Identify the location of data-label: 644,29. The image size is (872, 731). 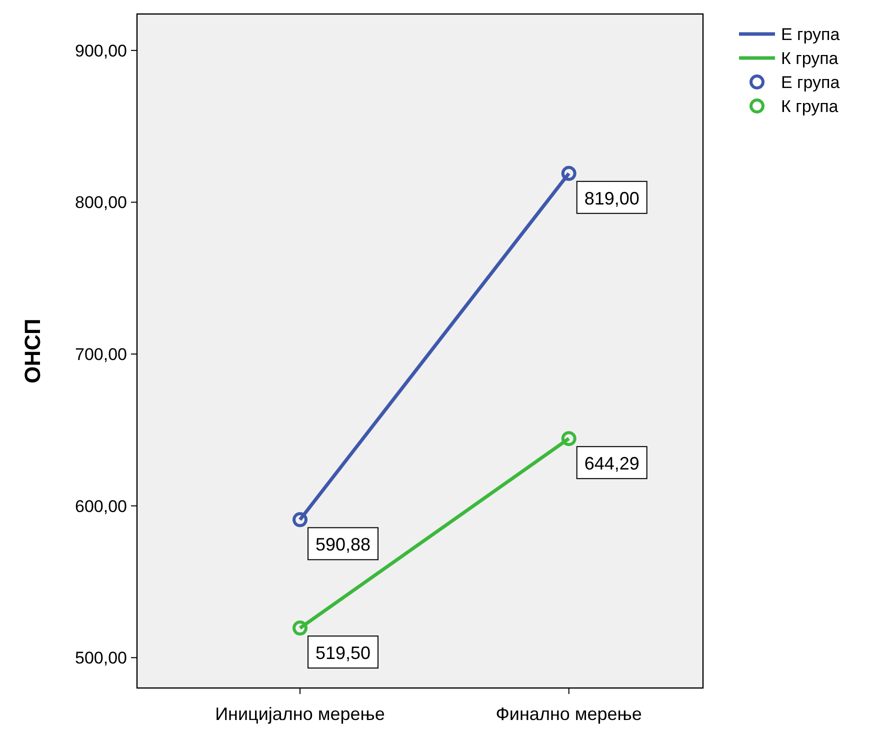
(612, 464).